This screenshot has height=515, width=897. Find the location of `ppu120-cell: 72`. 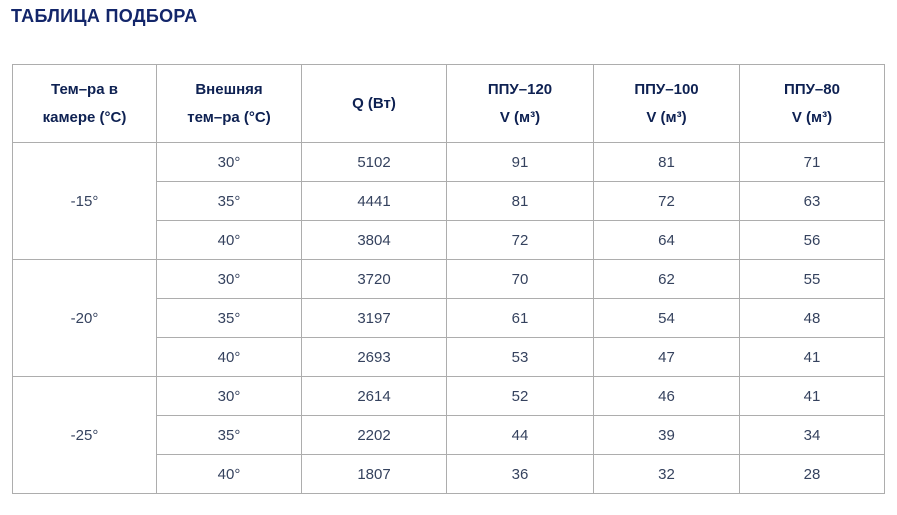

ppu120-cell: 72 is located at coordinates (520, 240).